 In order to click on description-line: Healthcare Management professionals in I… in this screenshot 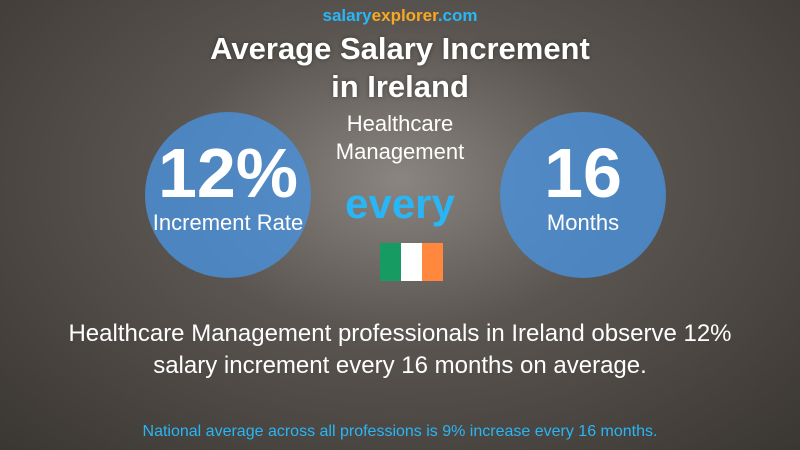, I will do `click(400, 333)`.